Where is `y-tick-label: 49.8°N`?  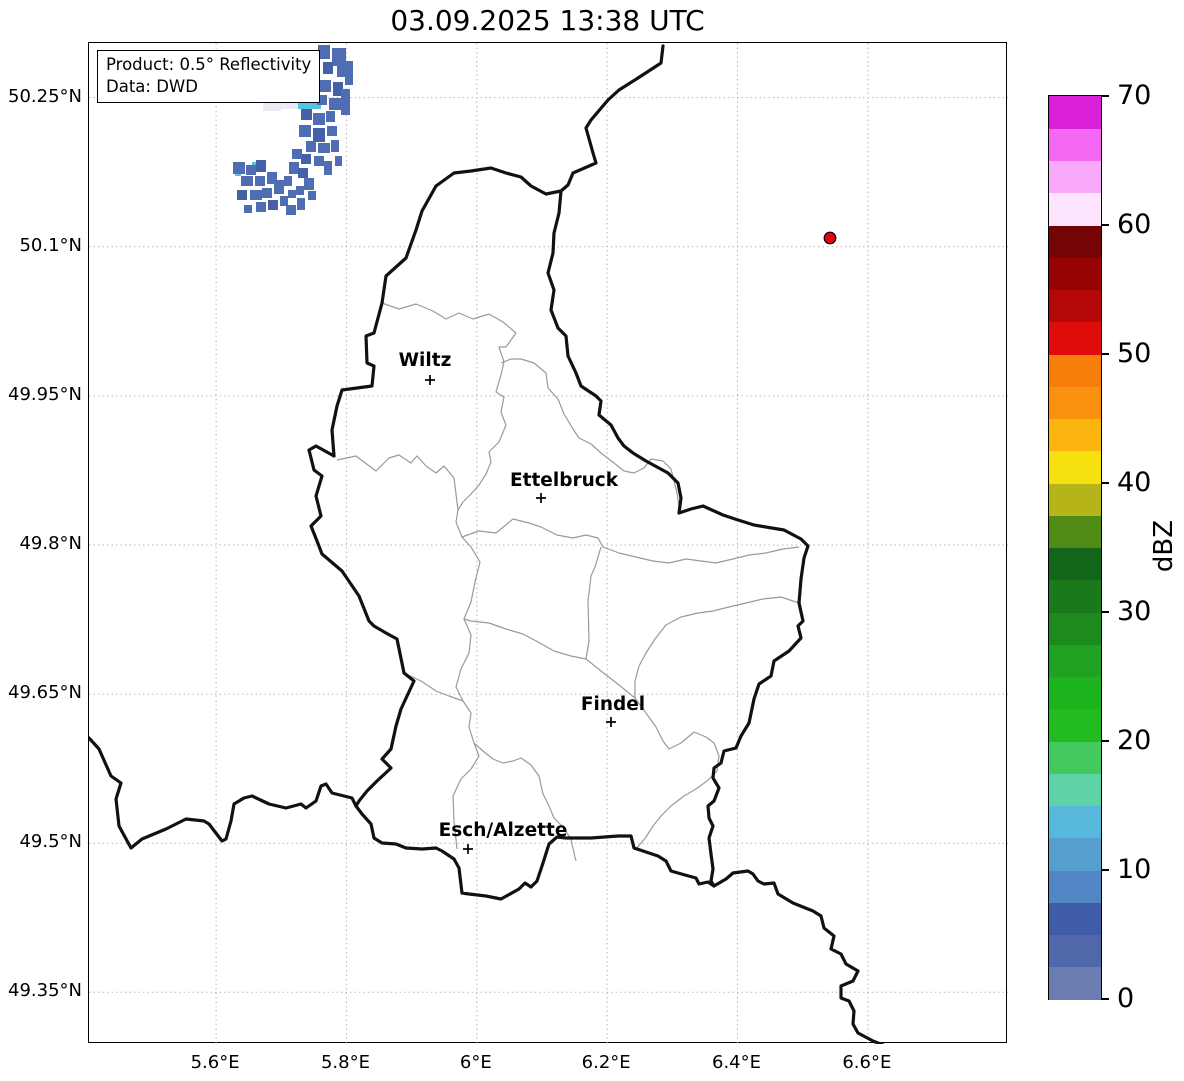
y-tick-label: 49.8°N is located at coordinates (50, 543).